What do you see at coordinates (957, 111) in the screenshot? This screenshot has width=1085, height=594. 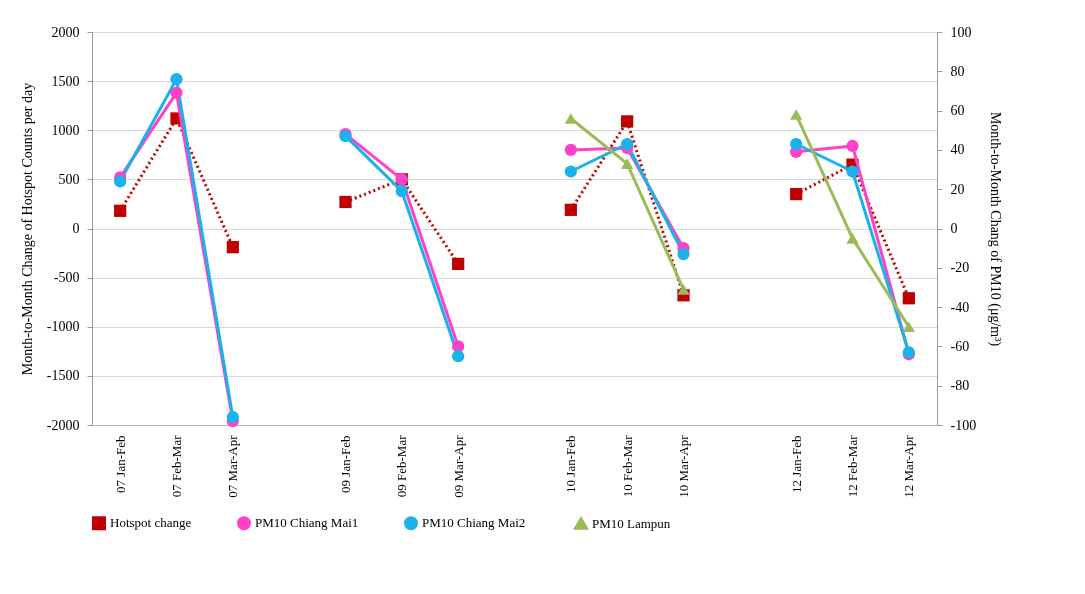 I see `y2-tick-label: 60` at bounding box center [957, 111].